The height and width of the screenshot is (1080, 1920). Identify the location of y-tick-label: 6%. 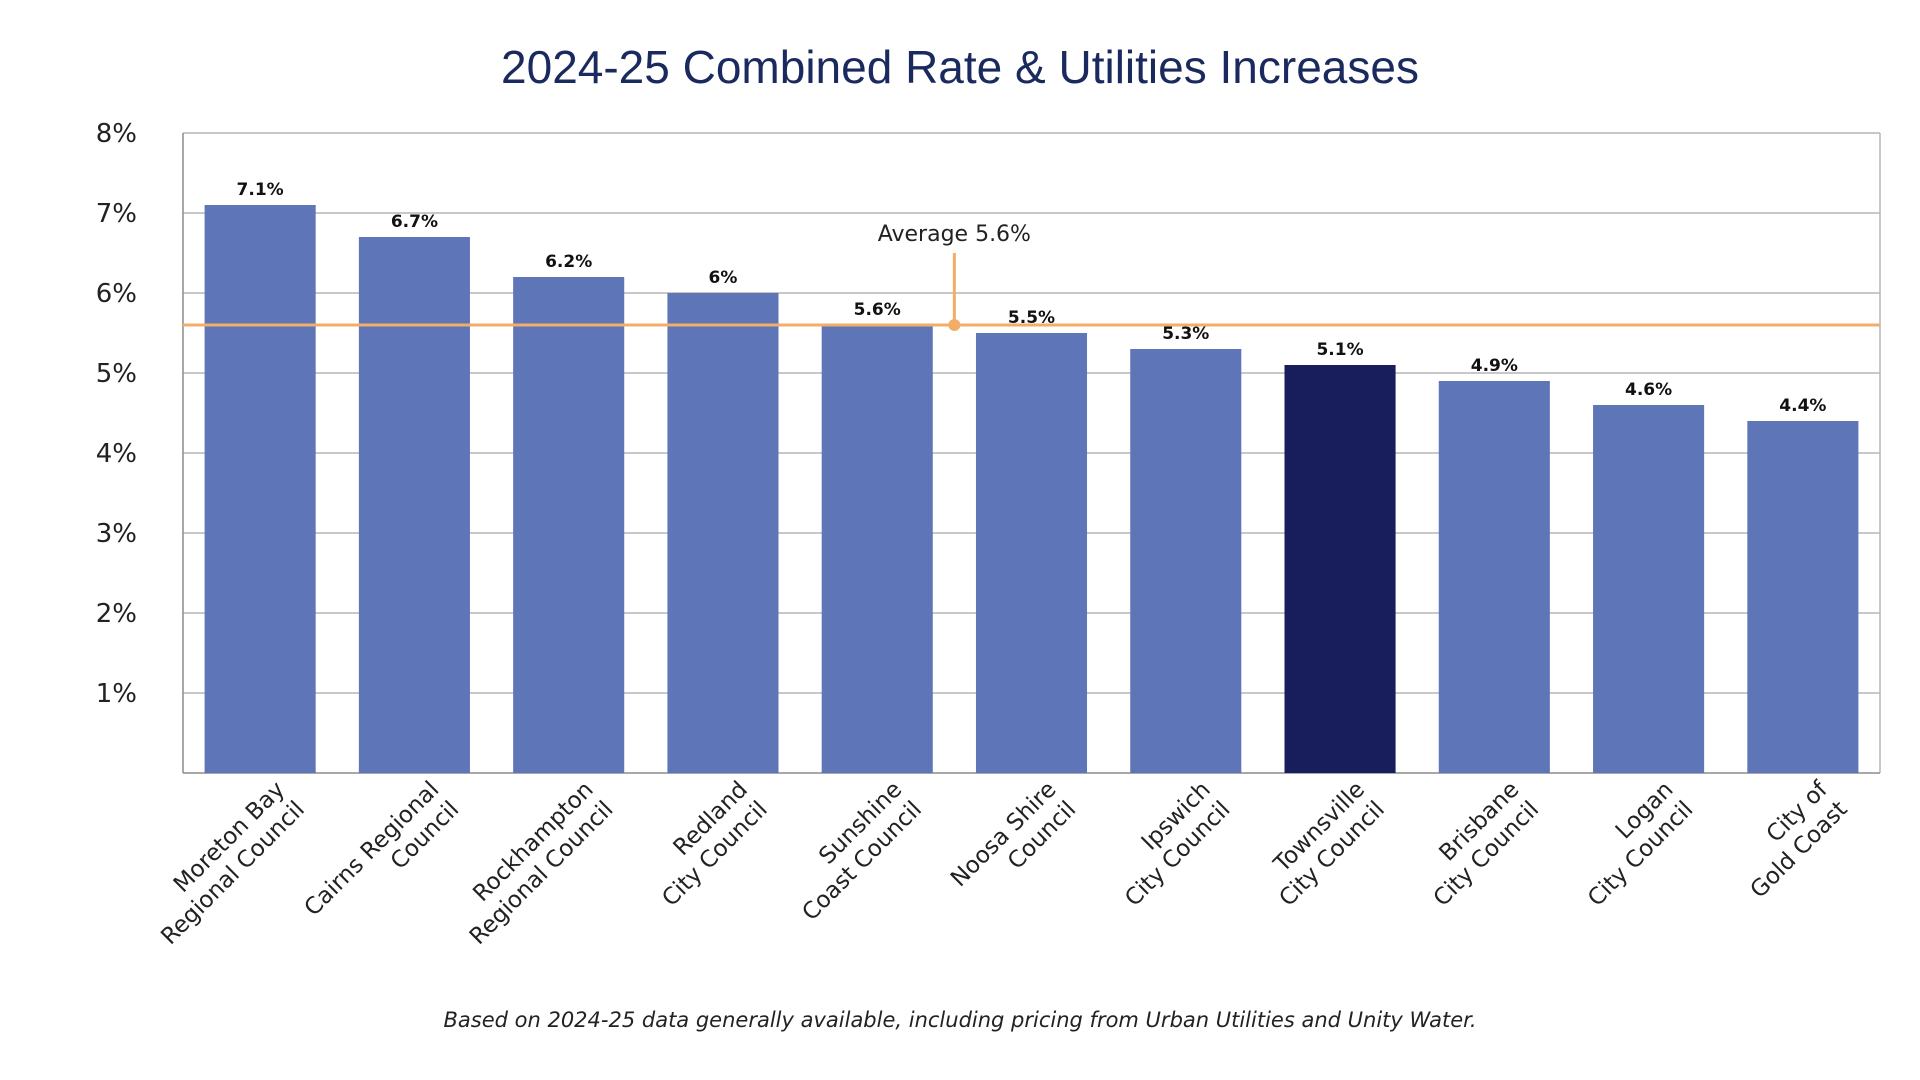
(116, 294).